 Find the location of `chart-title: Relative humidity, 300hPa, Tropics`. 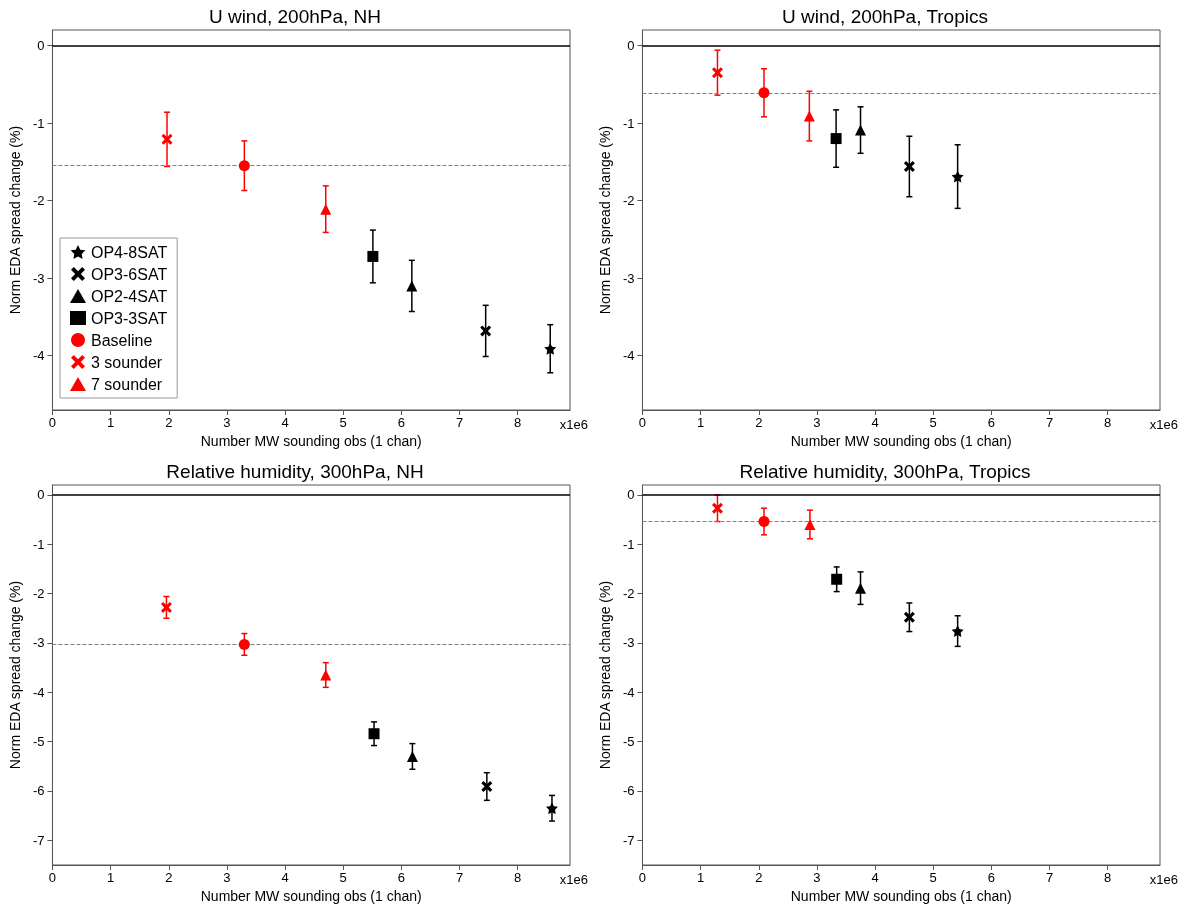

chart-title: Relative humidity, 300hPa, Tropics is located at coordinates (885, 471).